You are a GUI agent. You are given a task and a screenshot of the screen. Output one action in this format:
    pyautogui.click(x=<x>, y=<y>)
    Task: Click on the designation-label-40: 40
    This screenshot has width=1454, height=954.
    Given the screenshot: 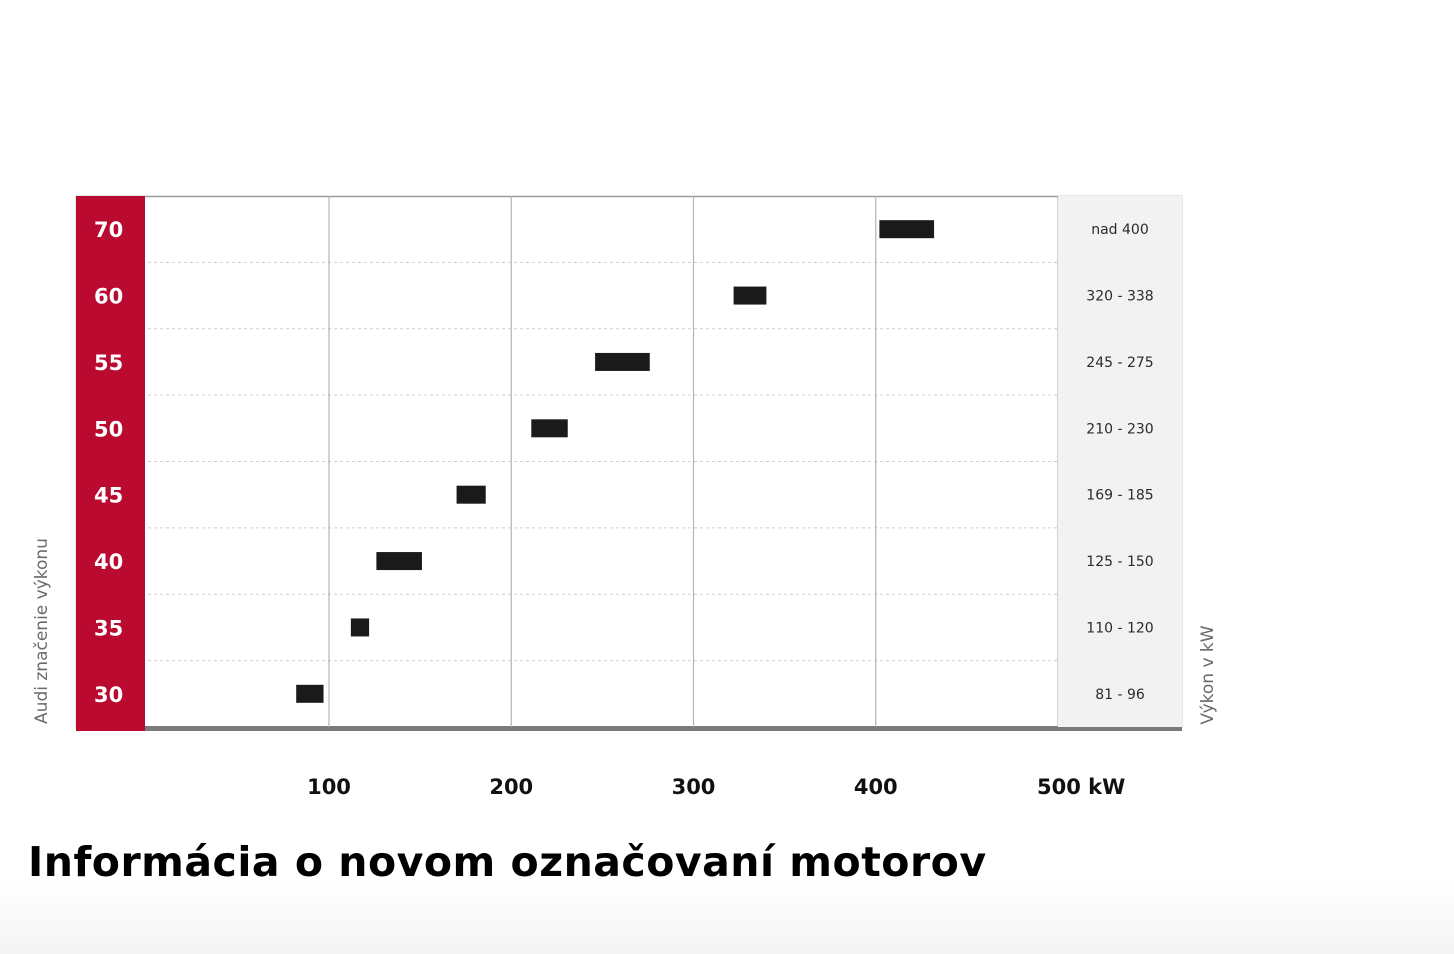 What is the action you would take?
    pyautogui.click(x=108, y=562)
    